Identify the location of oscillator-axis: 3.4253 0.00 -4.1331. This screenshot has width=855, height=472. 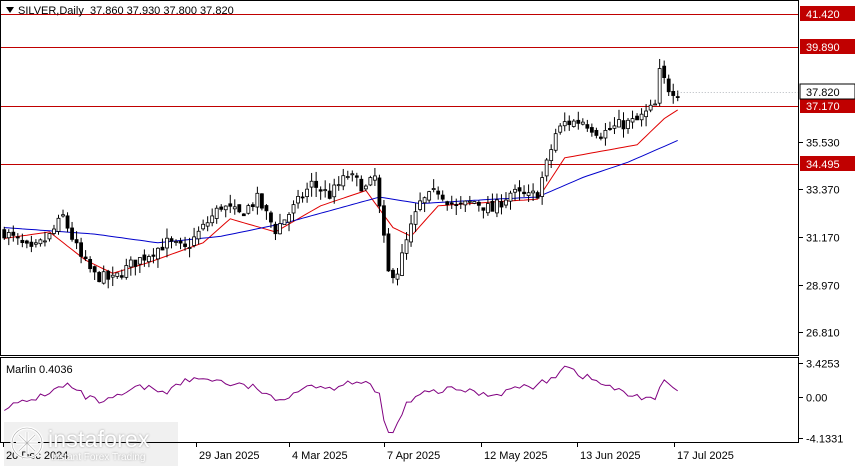
(820, 402).